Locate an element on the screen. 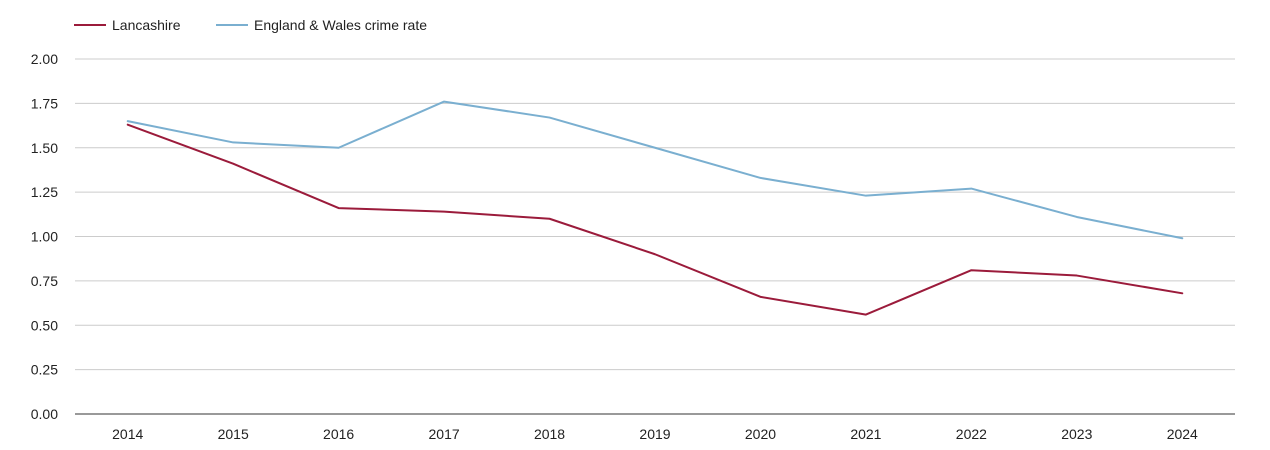  y-tick-label: 0.50 is located at coordinates (44, 325).